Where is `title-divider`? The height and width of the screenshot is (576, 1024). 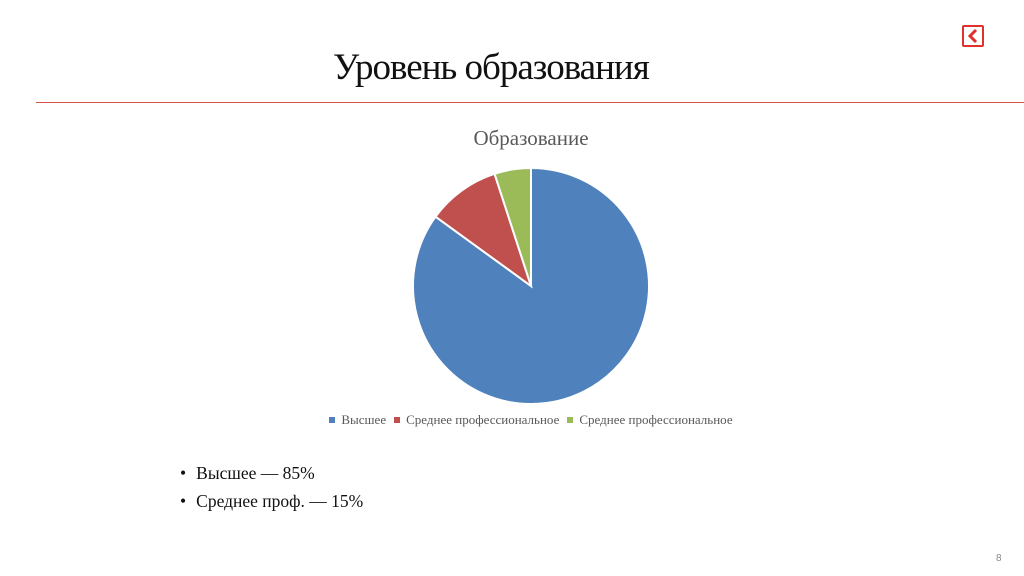
title-divider is located at coordinates (530, 102).